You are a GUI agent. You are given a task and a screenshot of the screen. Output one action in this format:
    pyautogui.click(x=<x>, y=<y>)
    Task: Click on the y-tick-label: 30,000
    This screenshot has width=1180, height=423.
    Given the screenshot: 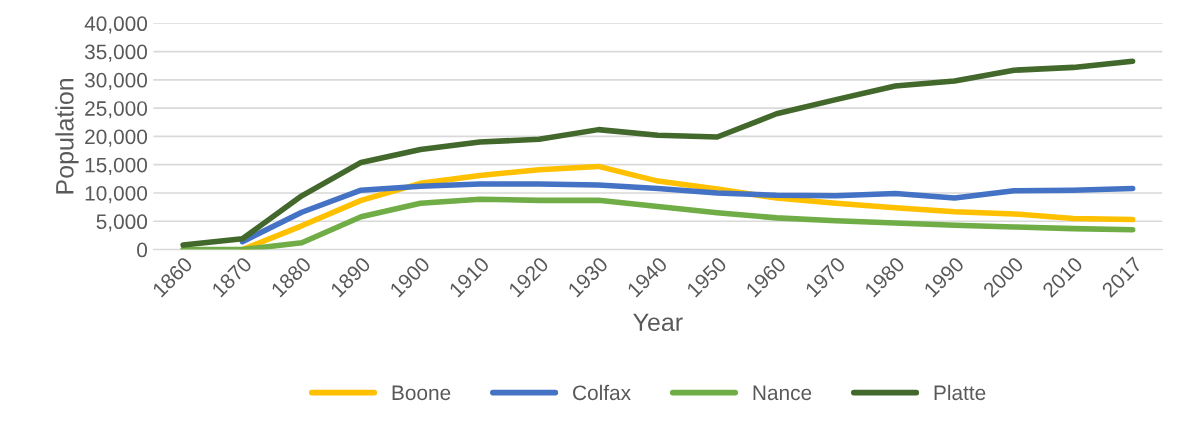 What is the action you would take?
    pyautogui.click(x=116, y=81)
    